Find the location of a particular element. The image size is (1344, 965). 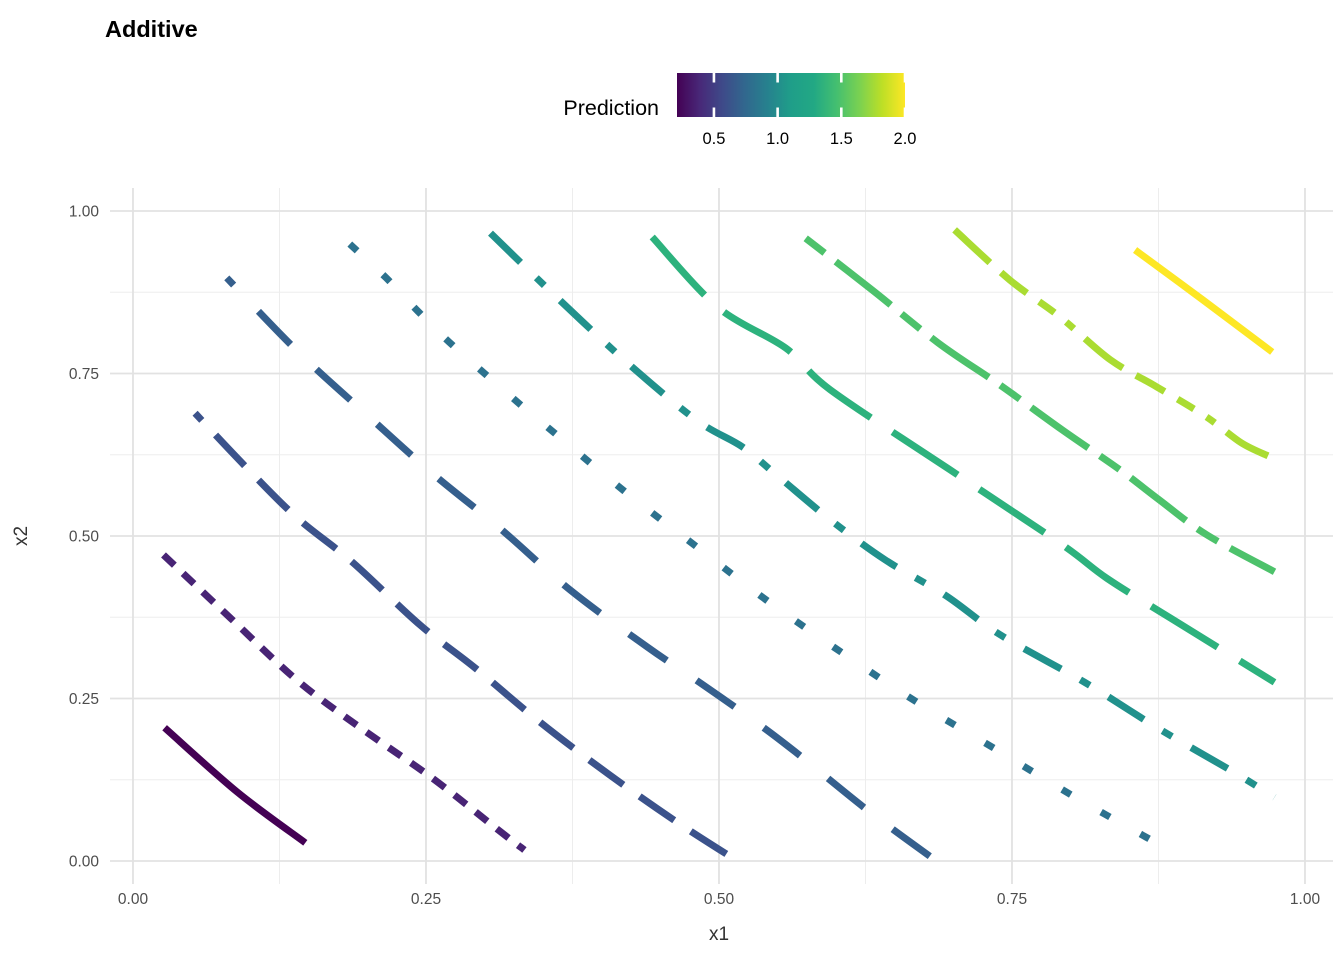

colorbar-tick-labels: 0.5 1.0 1.5 2.0 is located at coordinates (809, 139).